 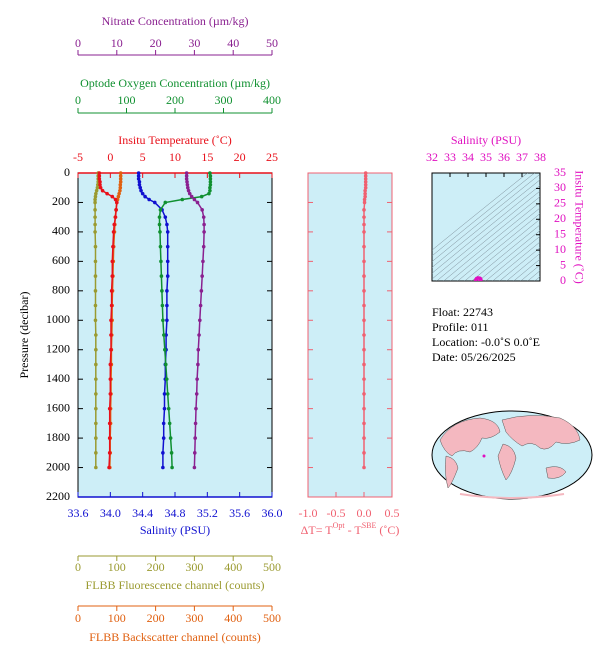 What do you see at coordinates (175, 637) in the screenshot?
I see `x-axis-label: FLBB Backscatter channel (counts)` at bounding box center [175, 637].